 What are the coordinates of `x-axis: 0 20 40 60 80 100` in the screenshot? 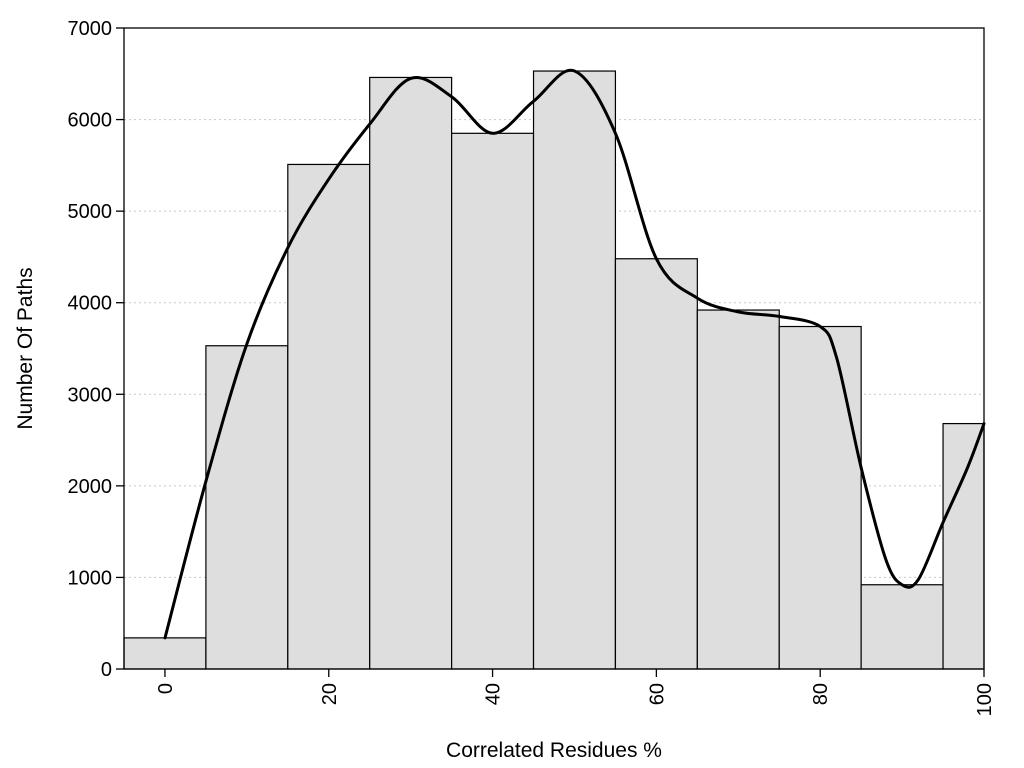 It's located at (575, 692).